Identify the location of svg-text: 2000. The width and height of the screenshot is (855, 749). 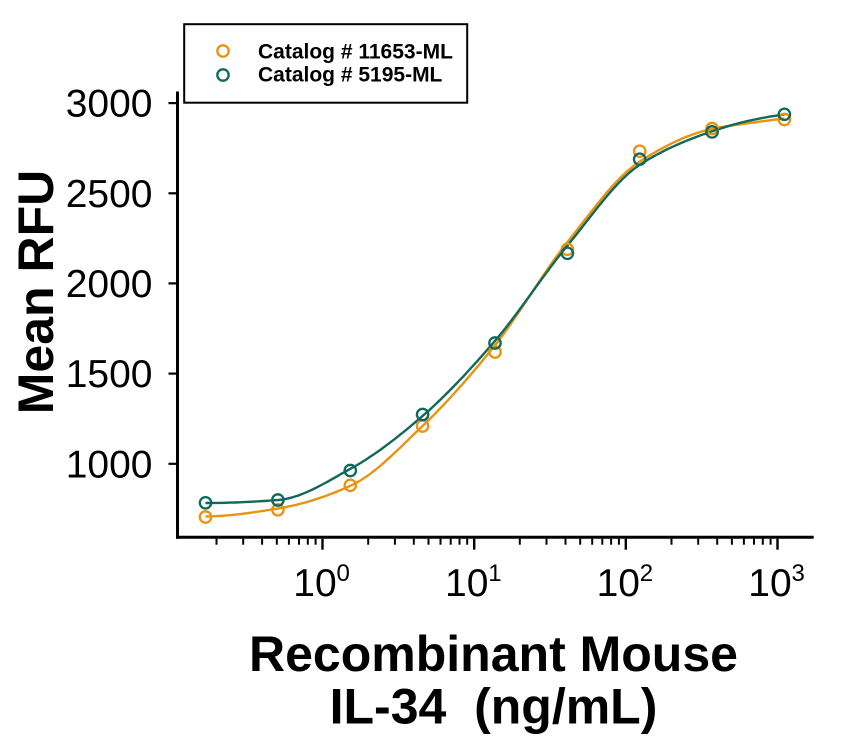
(109, 284).